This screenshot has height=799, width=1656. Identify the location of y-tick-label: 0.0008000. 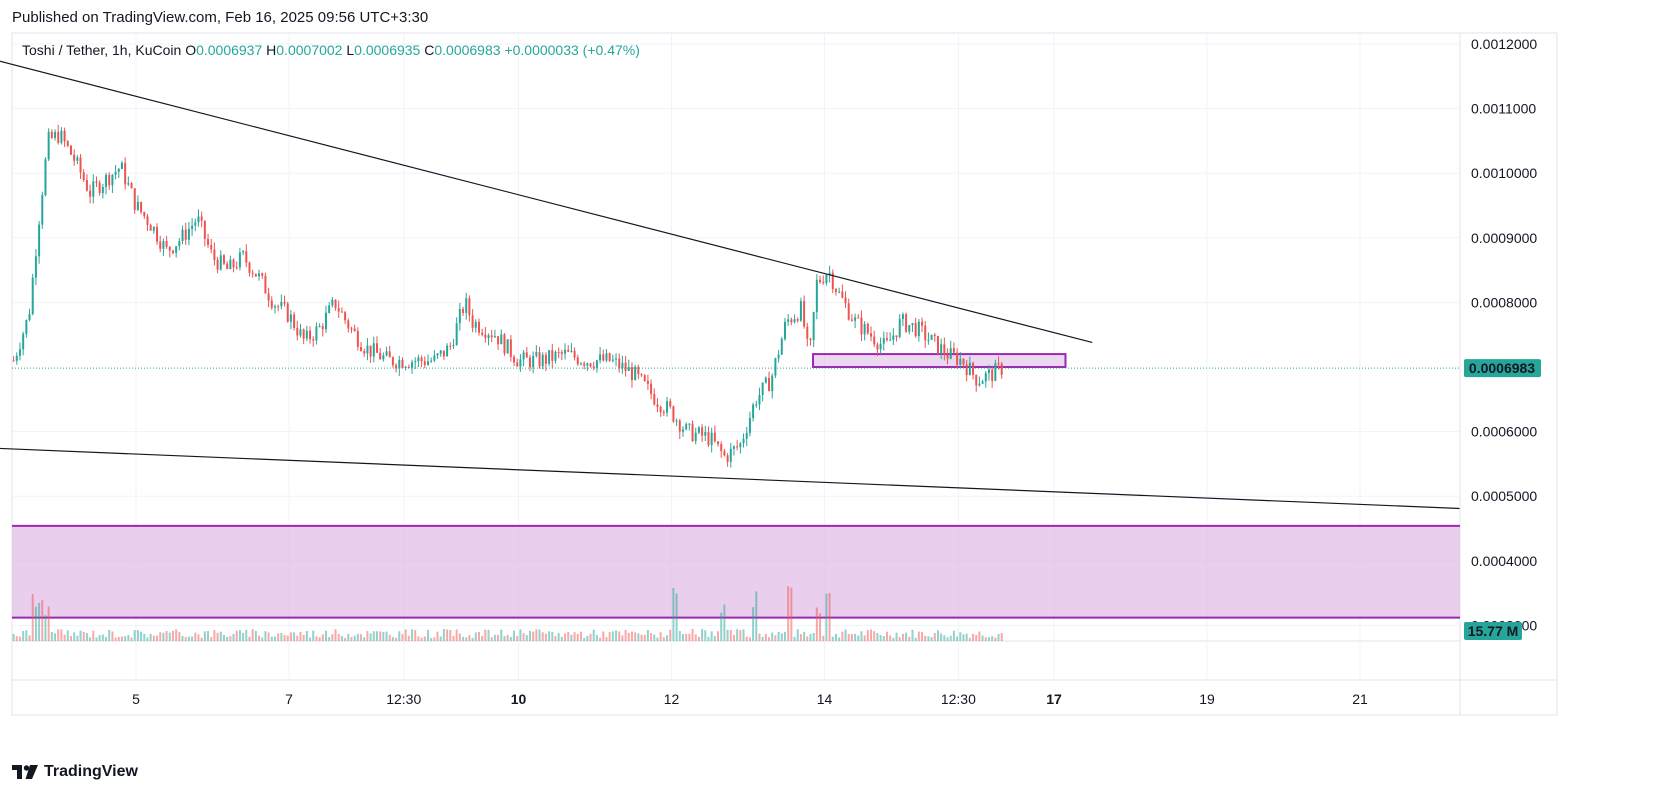
(1504, 302).